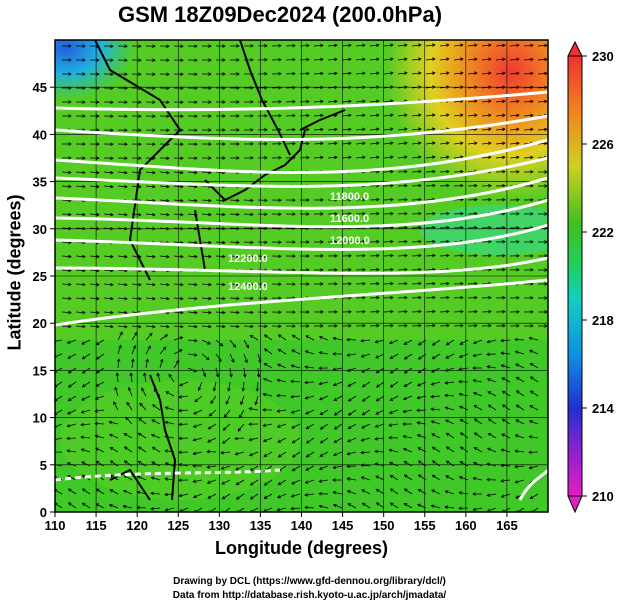  Describe the element at coordinates (575, 276) in the screenshot. I see `colorbar` at that location.